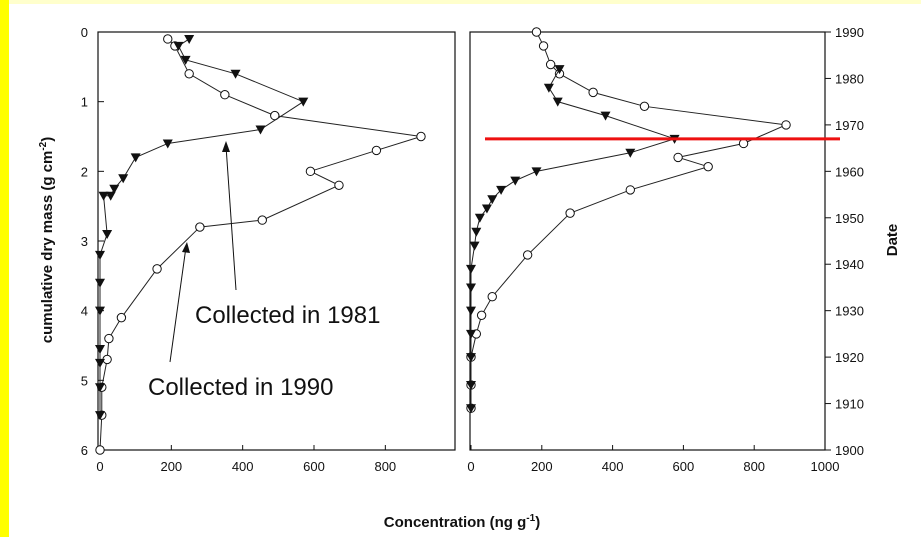 The image size is (921, 537). What do you see at coordinates (849, 32) in the screenshot?
I see `right-y-tick-label: 1990` at bounding box center [849, 32].